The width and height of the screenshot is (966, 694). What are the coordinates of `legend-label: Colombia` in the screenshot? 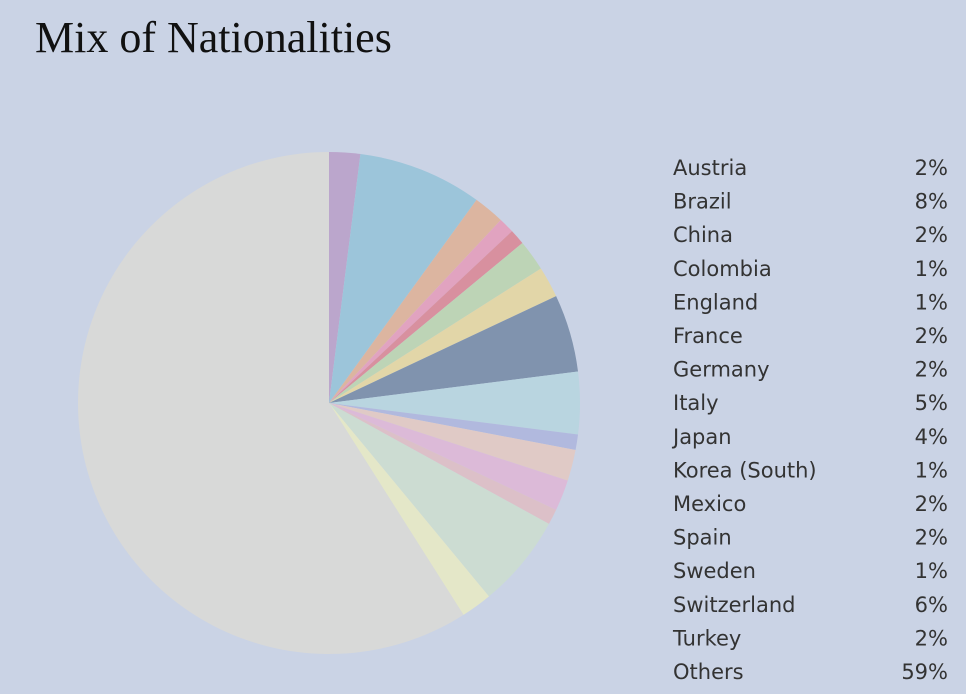 It's located at (722, 269).